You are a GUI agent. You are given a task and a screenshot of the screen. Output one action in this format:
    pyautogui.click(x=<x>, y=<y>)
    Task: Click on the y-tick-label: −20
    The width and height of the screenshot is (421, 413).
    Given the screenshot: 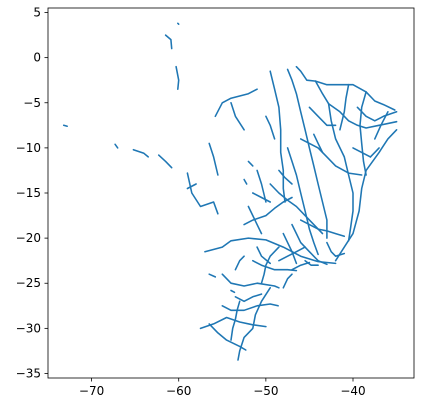 What is the action you would take?
    pyautogui.click(x=28, y=238)
    